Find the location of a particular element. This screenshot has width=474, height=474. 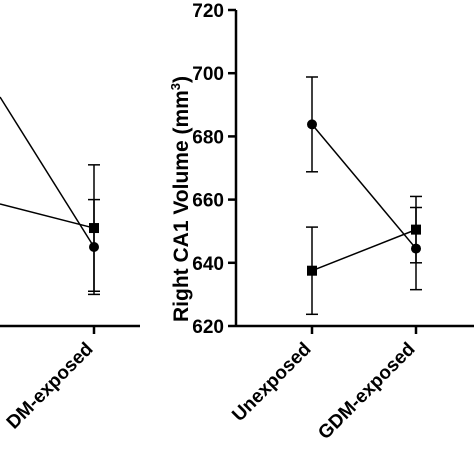

y-axis-label-superscript: 3 is located at coordinates (175, 86).